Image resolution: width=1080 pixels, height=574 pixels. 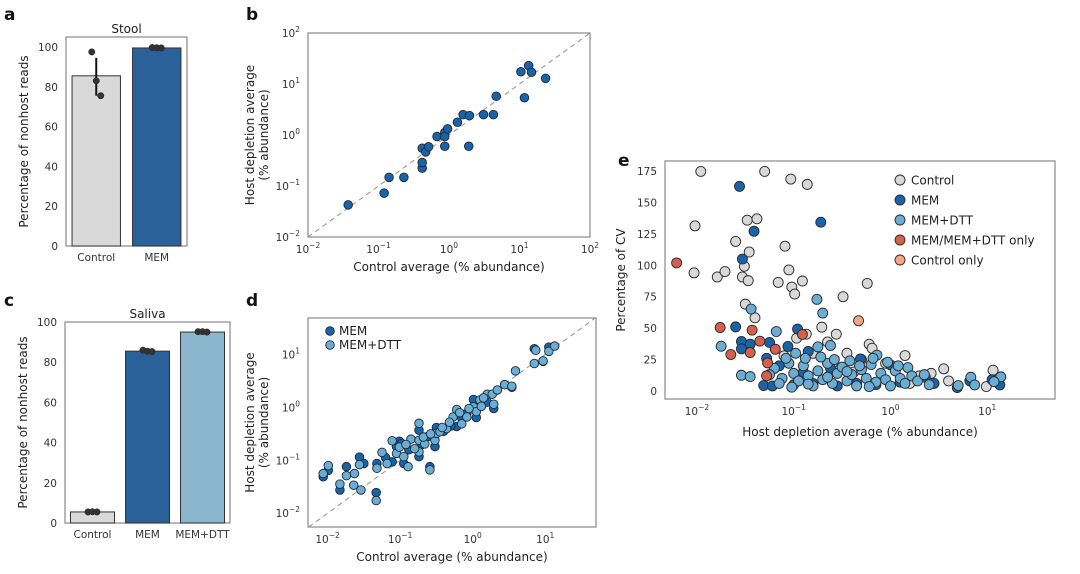 I want to click on x-tick-label: Control, so click(x=96, y=258).